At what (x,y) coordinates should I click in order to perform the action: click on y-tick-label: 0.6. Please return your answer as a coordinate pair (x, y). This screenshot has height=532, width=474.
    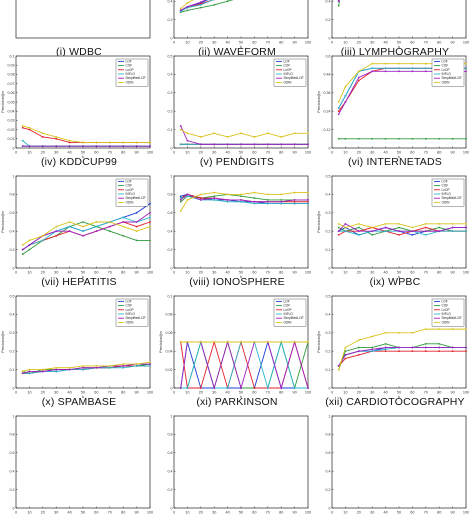
    Looking at the image, I should click on (328, 453).